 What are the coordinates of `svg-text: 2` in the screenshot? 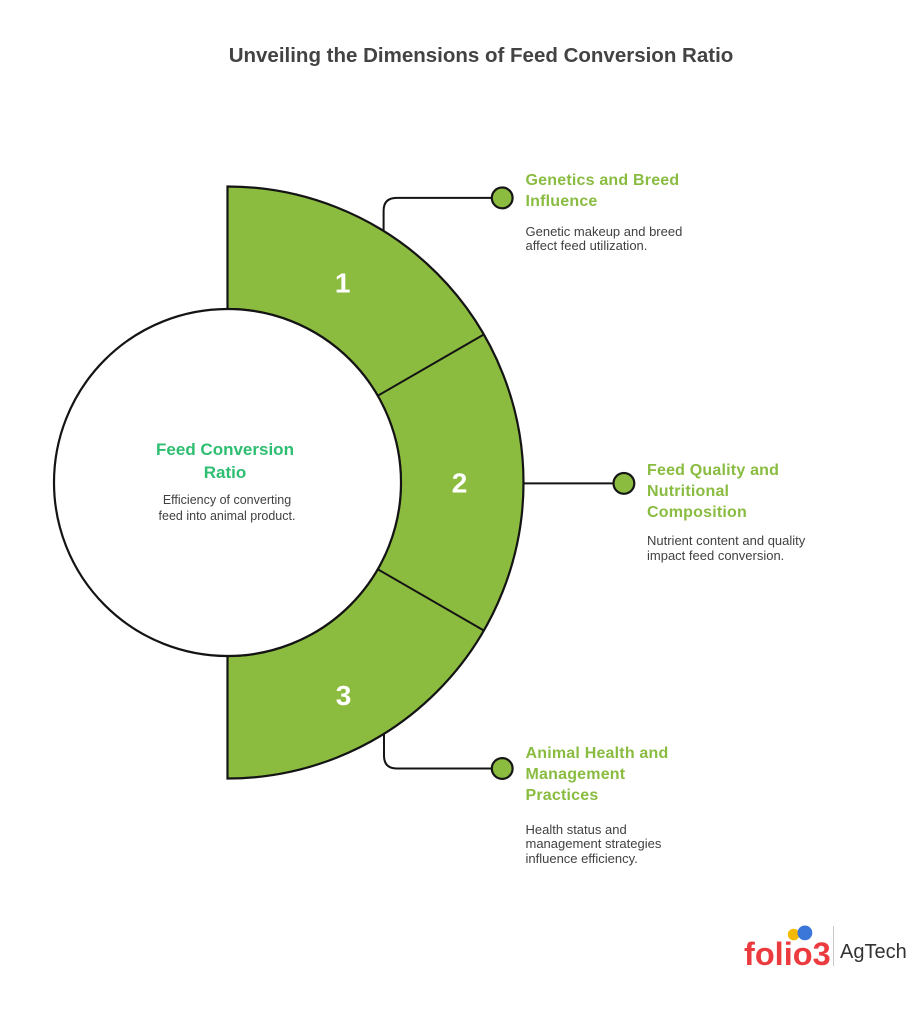 It's located at (460, 483).